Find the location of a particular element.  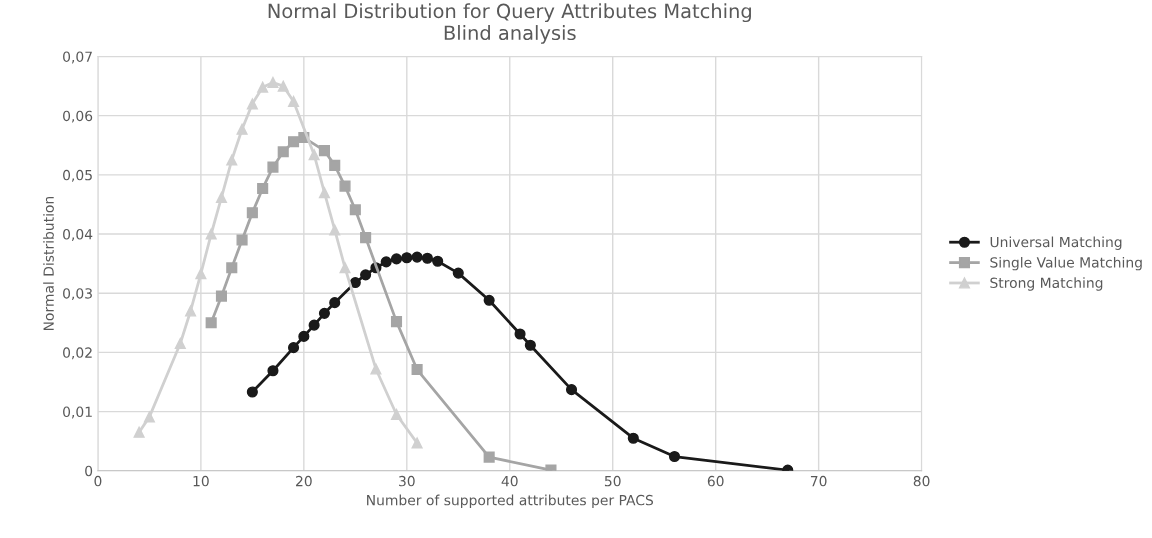

y-tick-label: 0,03 is located at coordinates (77, 294).